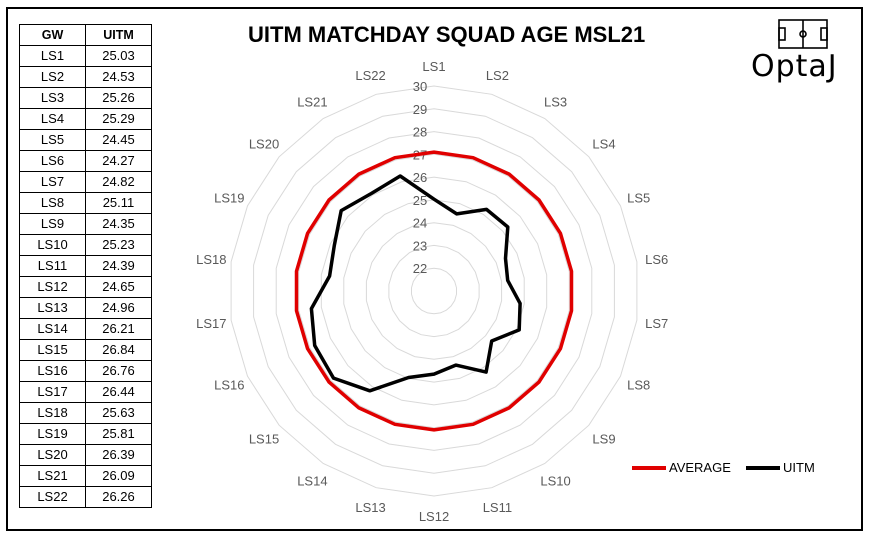 Image resolution: width=872 pixels, height=537 pixels. I want to click on table-row: LS5 24.45, so click(85, 140).